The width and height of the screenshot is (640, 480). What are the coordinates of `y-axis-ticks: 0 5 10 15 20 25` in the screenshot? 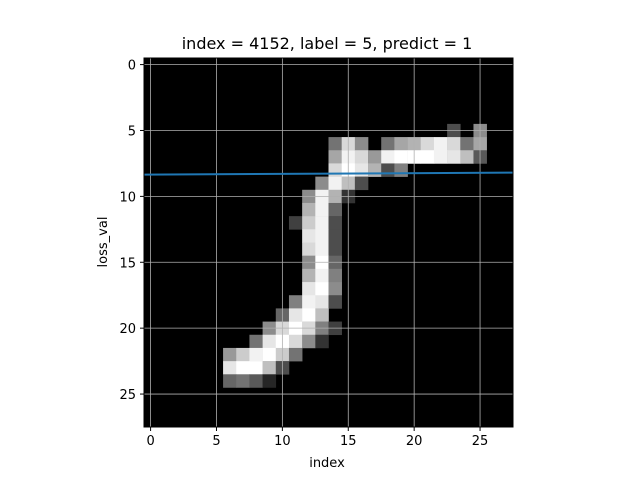 It's located at (131, 231).